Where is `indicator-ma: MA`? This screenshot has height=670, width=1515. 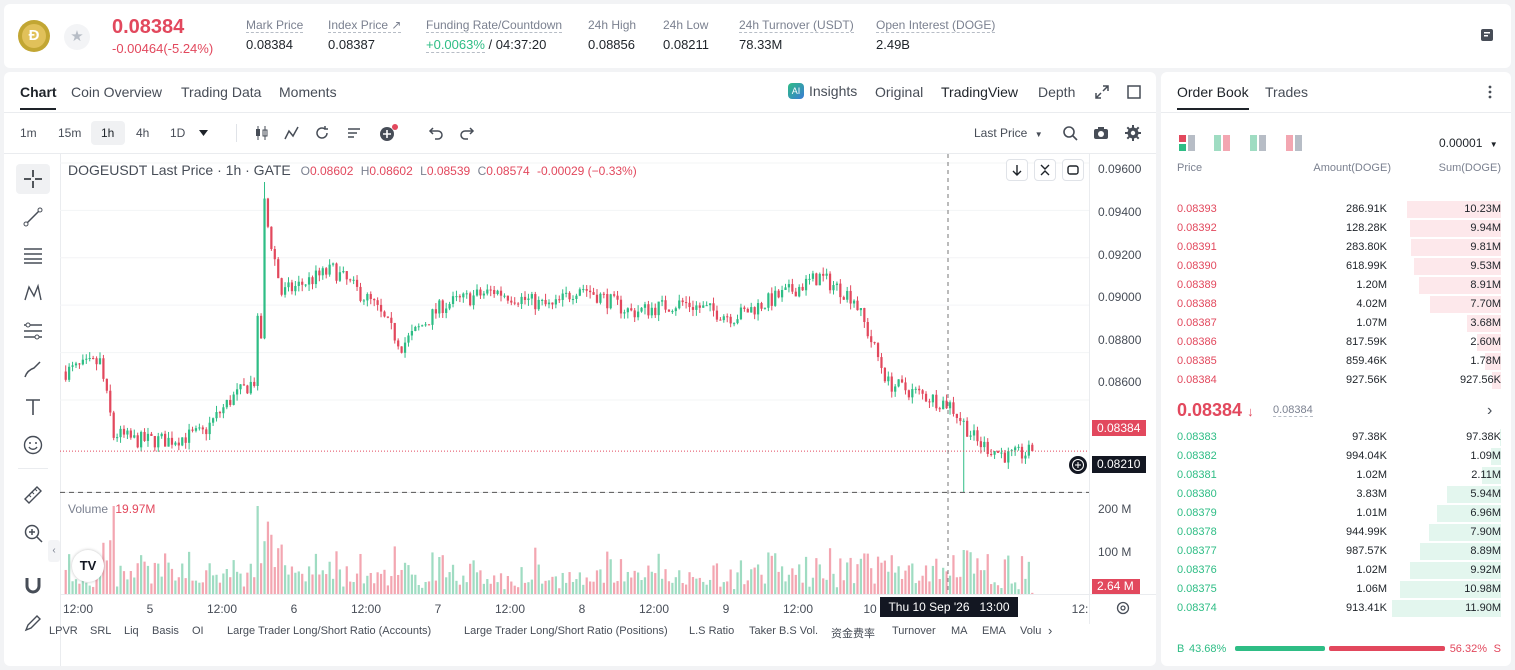
indicator-ma: MA is located at coordinates (959, 631).